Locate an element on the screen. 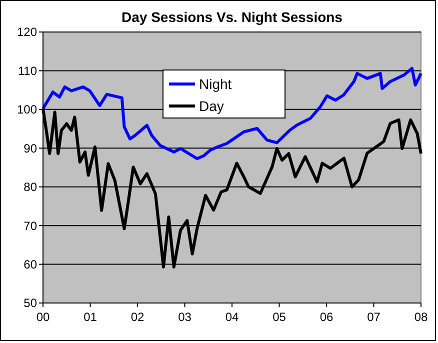 The height and width of the screenshot is (343, 438). legend-label: Night is located at coordinates (215, 84).